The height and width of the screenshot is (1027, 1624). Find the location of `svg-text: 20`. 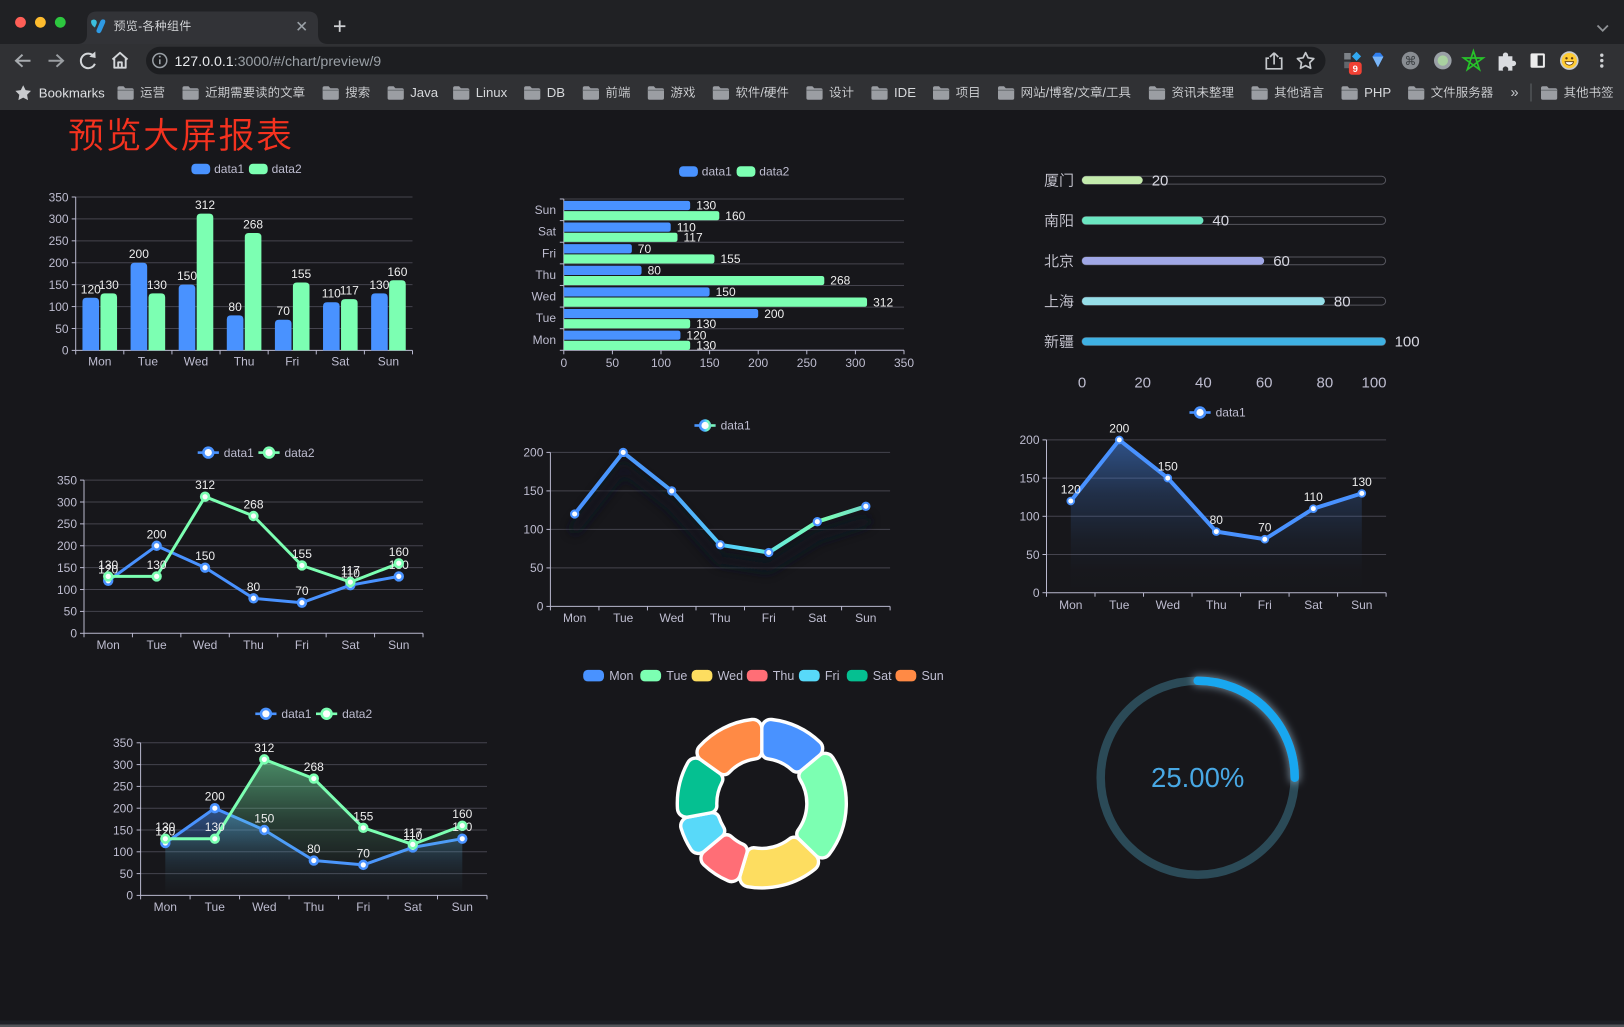

svg-text: 20 is located at coordinates (1142, 383).